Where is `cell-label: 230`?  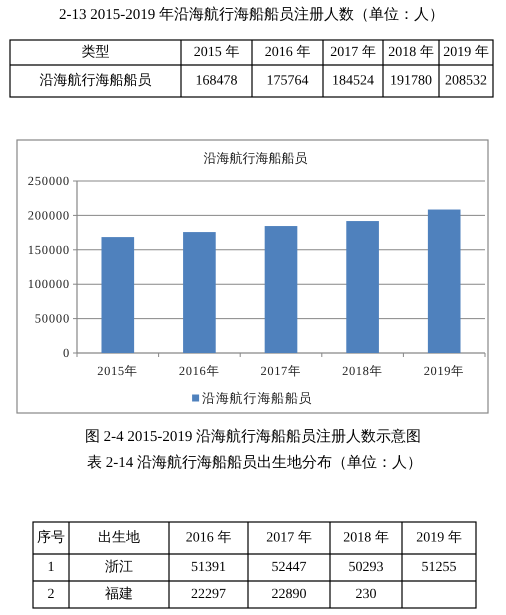 cell-label: 230 is located at coordinates (366, 594).